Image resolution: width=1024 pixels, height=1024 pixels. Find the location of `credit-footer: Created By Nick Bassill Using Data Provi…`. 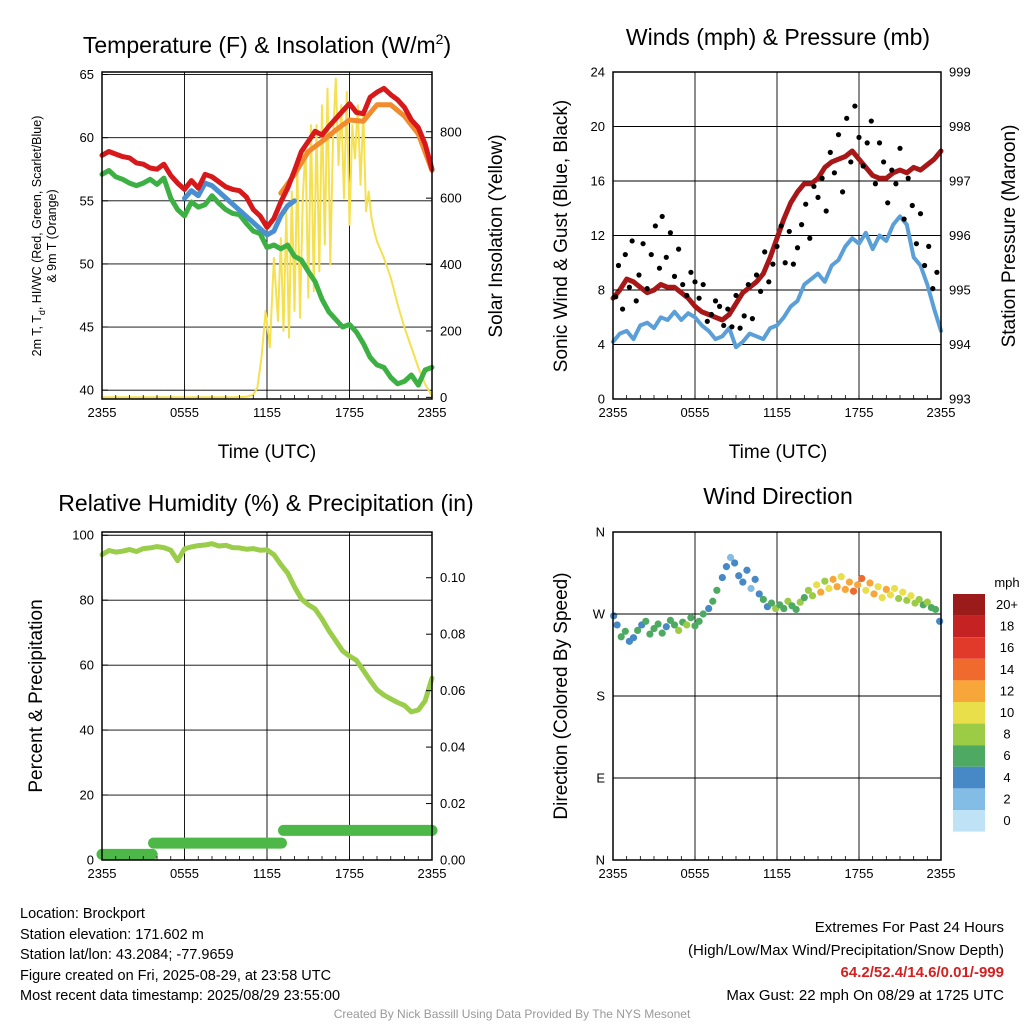

credit-footer: Created By Nick Bassill Using Data Provi… is located at coordinates (512, 1014).